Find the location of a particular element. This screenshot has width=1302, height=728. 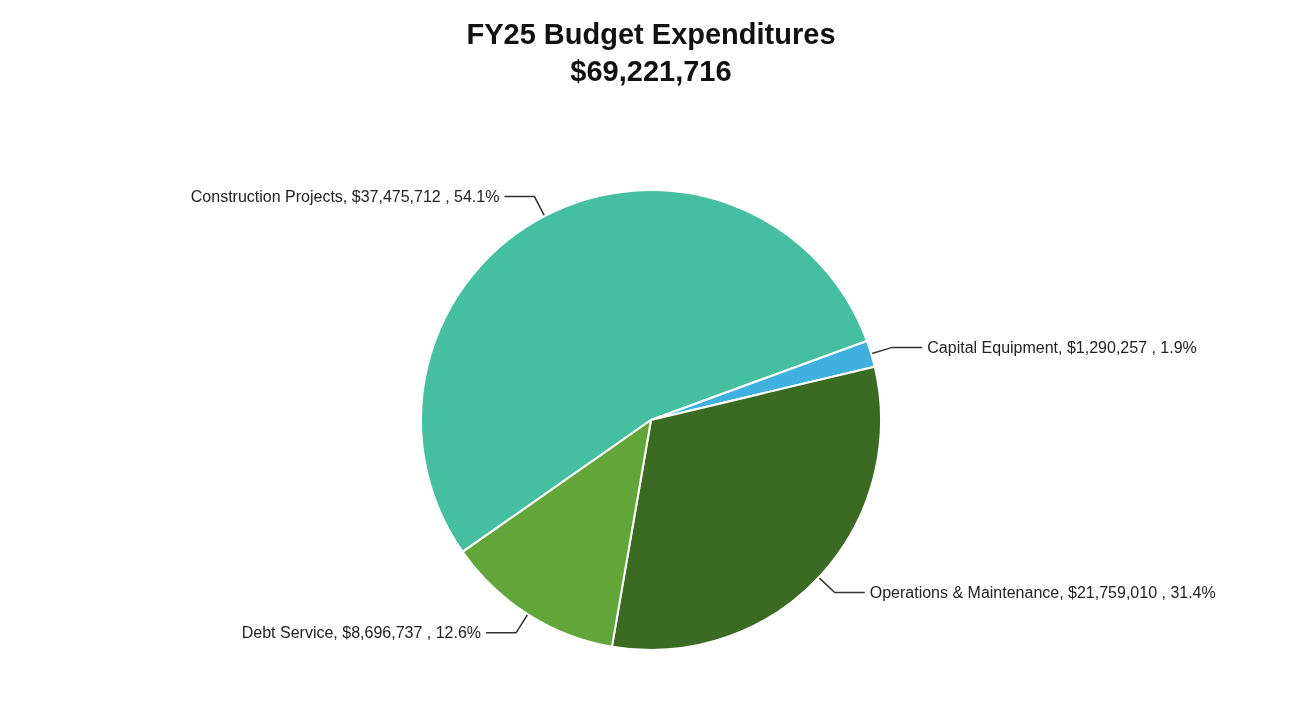

slice-label: Capital Equipment, $1,290,257 , 1.9% is located at coordinates (1062, 347).